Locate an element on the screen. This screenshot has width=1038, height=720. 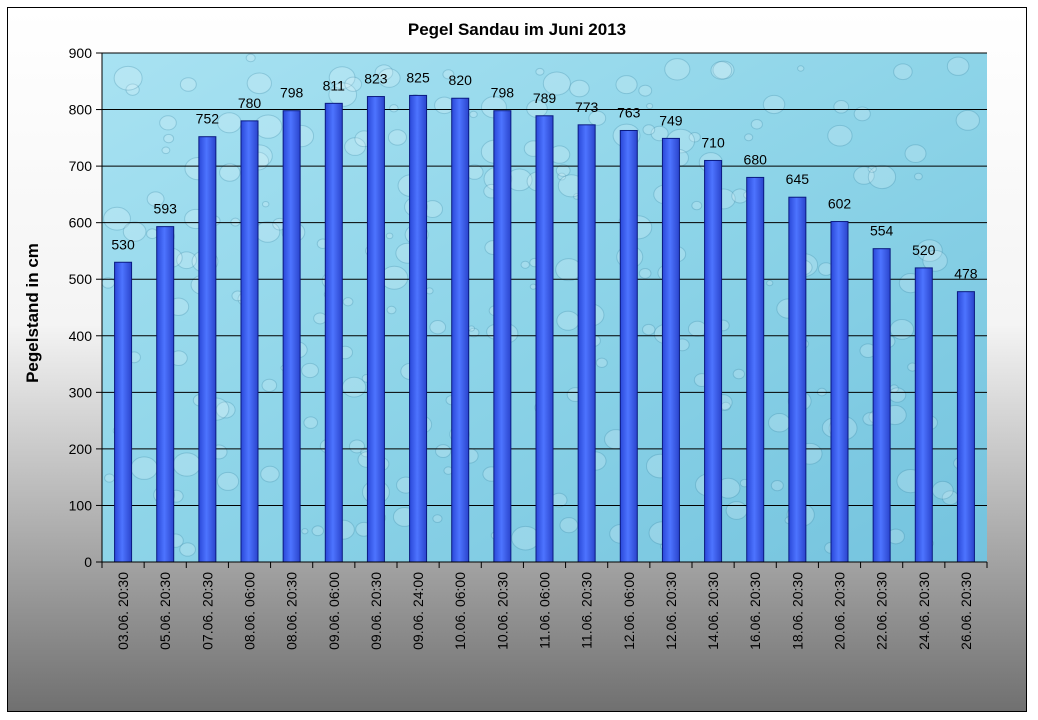
y-tick-label: 800 is located at coordinates (81, 110).